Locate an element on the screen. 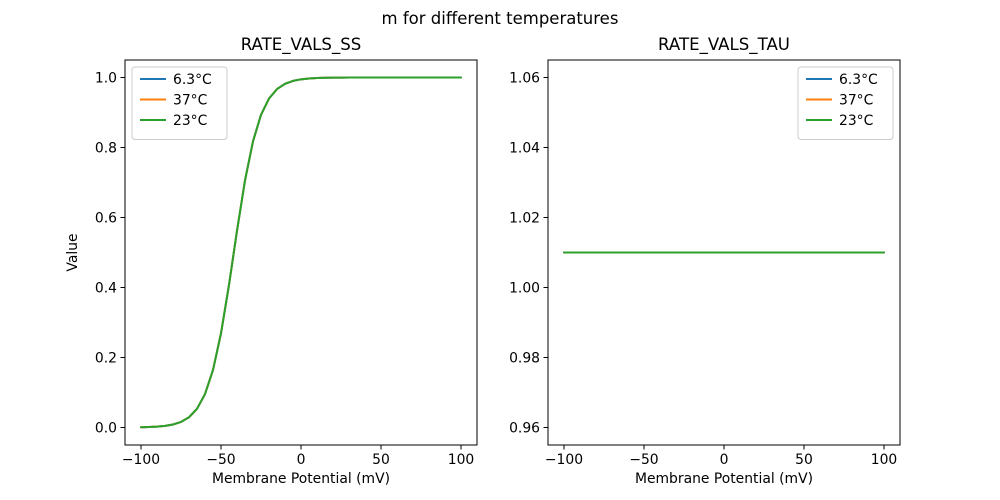 This screenshot has width=1000, height=500. y-tick-label: 0.96 is located at coordinates (524, 428).